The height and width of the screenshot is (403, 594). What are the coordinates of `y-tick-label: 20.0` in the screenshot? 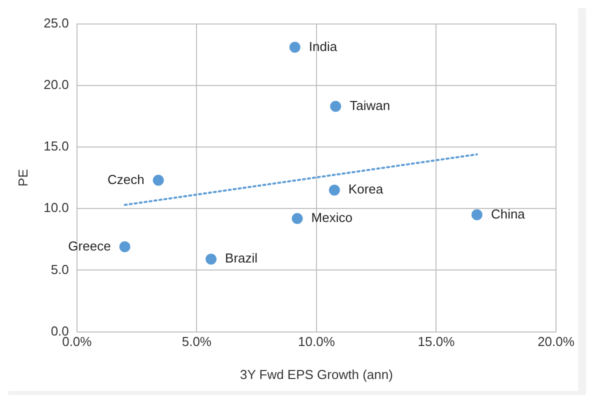 It's located at (56, 84).